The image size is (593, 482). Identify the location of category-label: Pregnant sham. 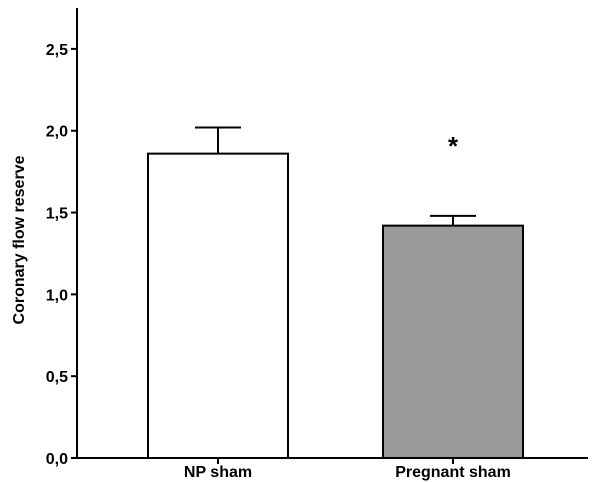
(453, 472).